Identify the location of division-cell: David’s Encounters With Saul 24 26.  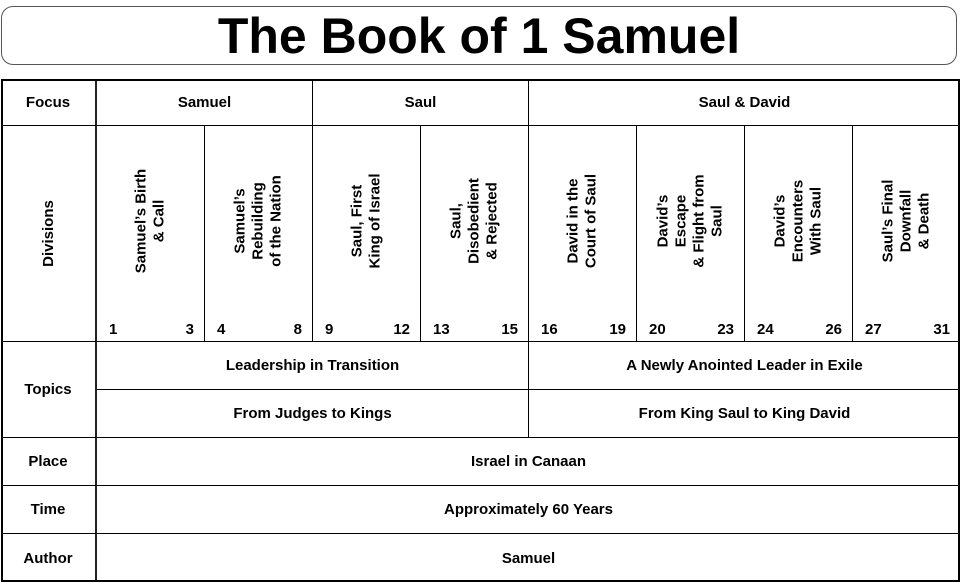
(799, 234).